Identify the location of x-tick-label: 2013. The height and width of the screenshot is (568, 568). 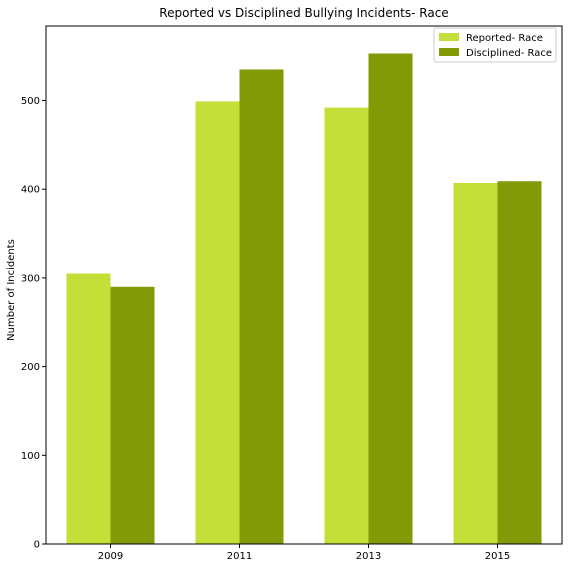
(368, 556).